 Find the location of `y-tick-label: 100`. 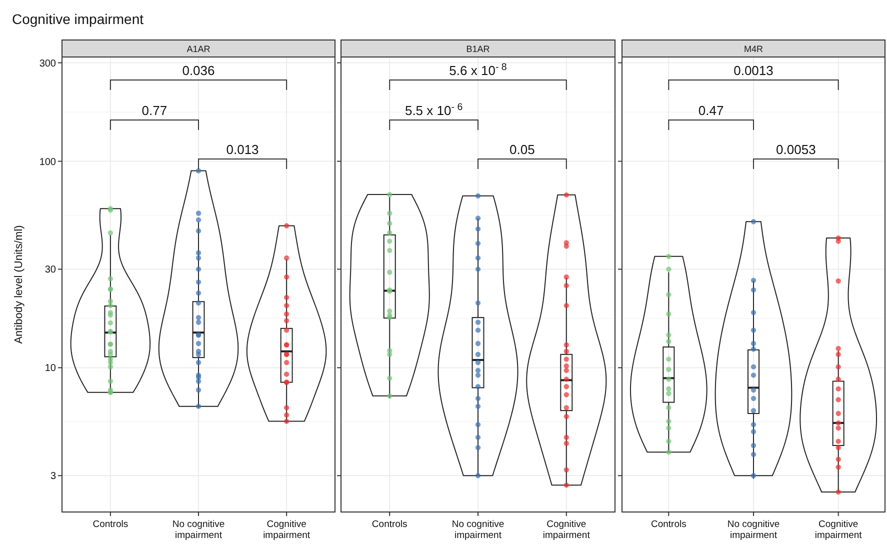

y-tick-label: 100 is located at coordinates (47, 162).